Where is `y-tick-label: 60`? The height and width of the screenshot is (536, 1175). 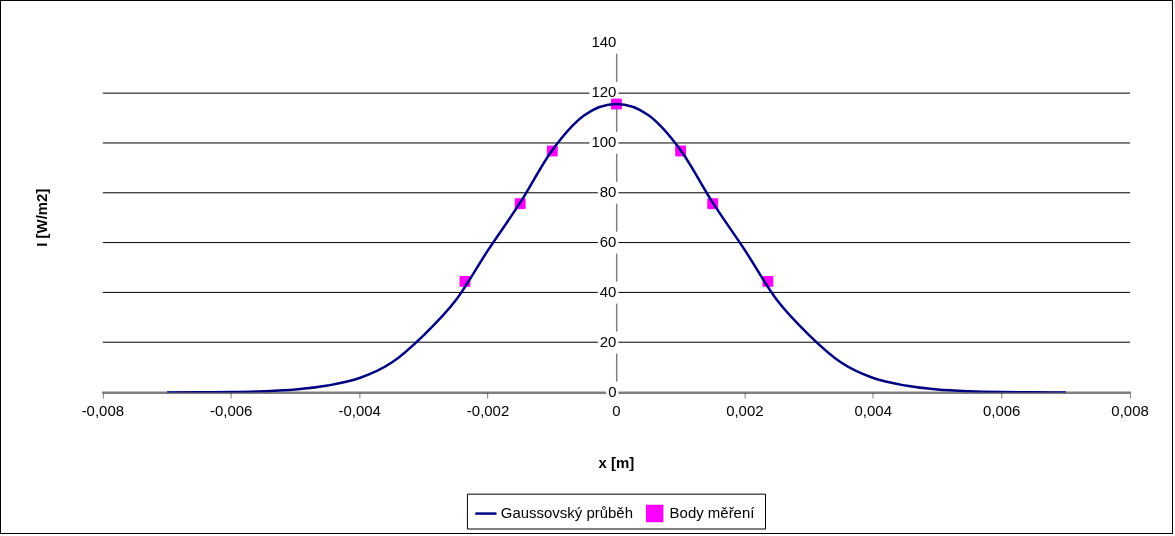
y-tick-label: 60 is located at coordinates (608, 241).